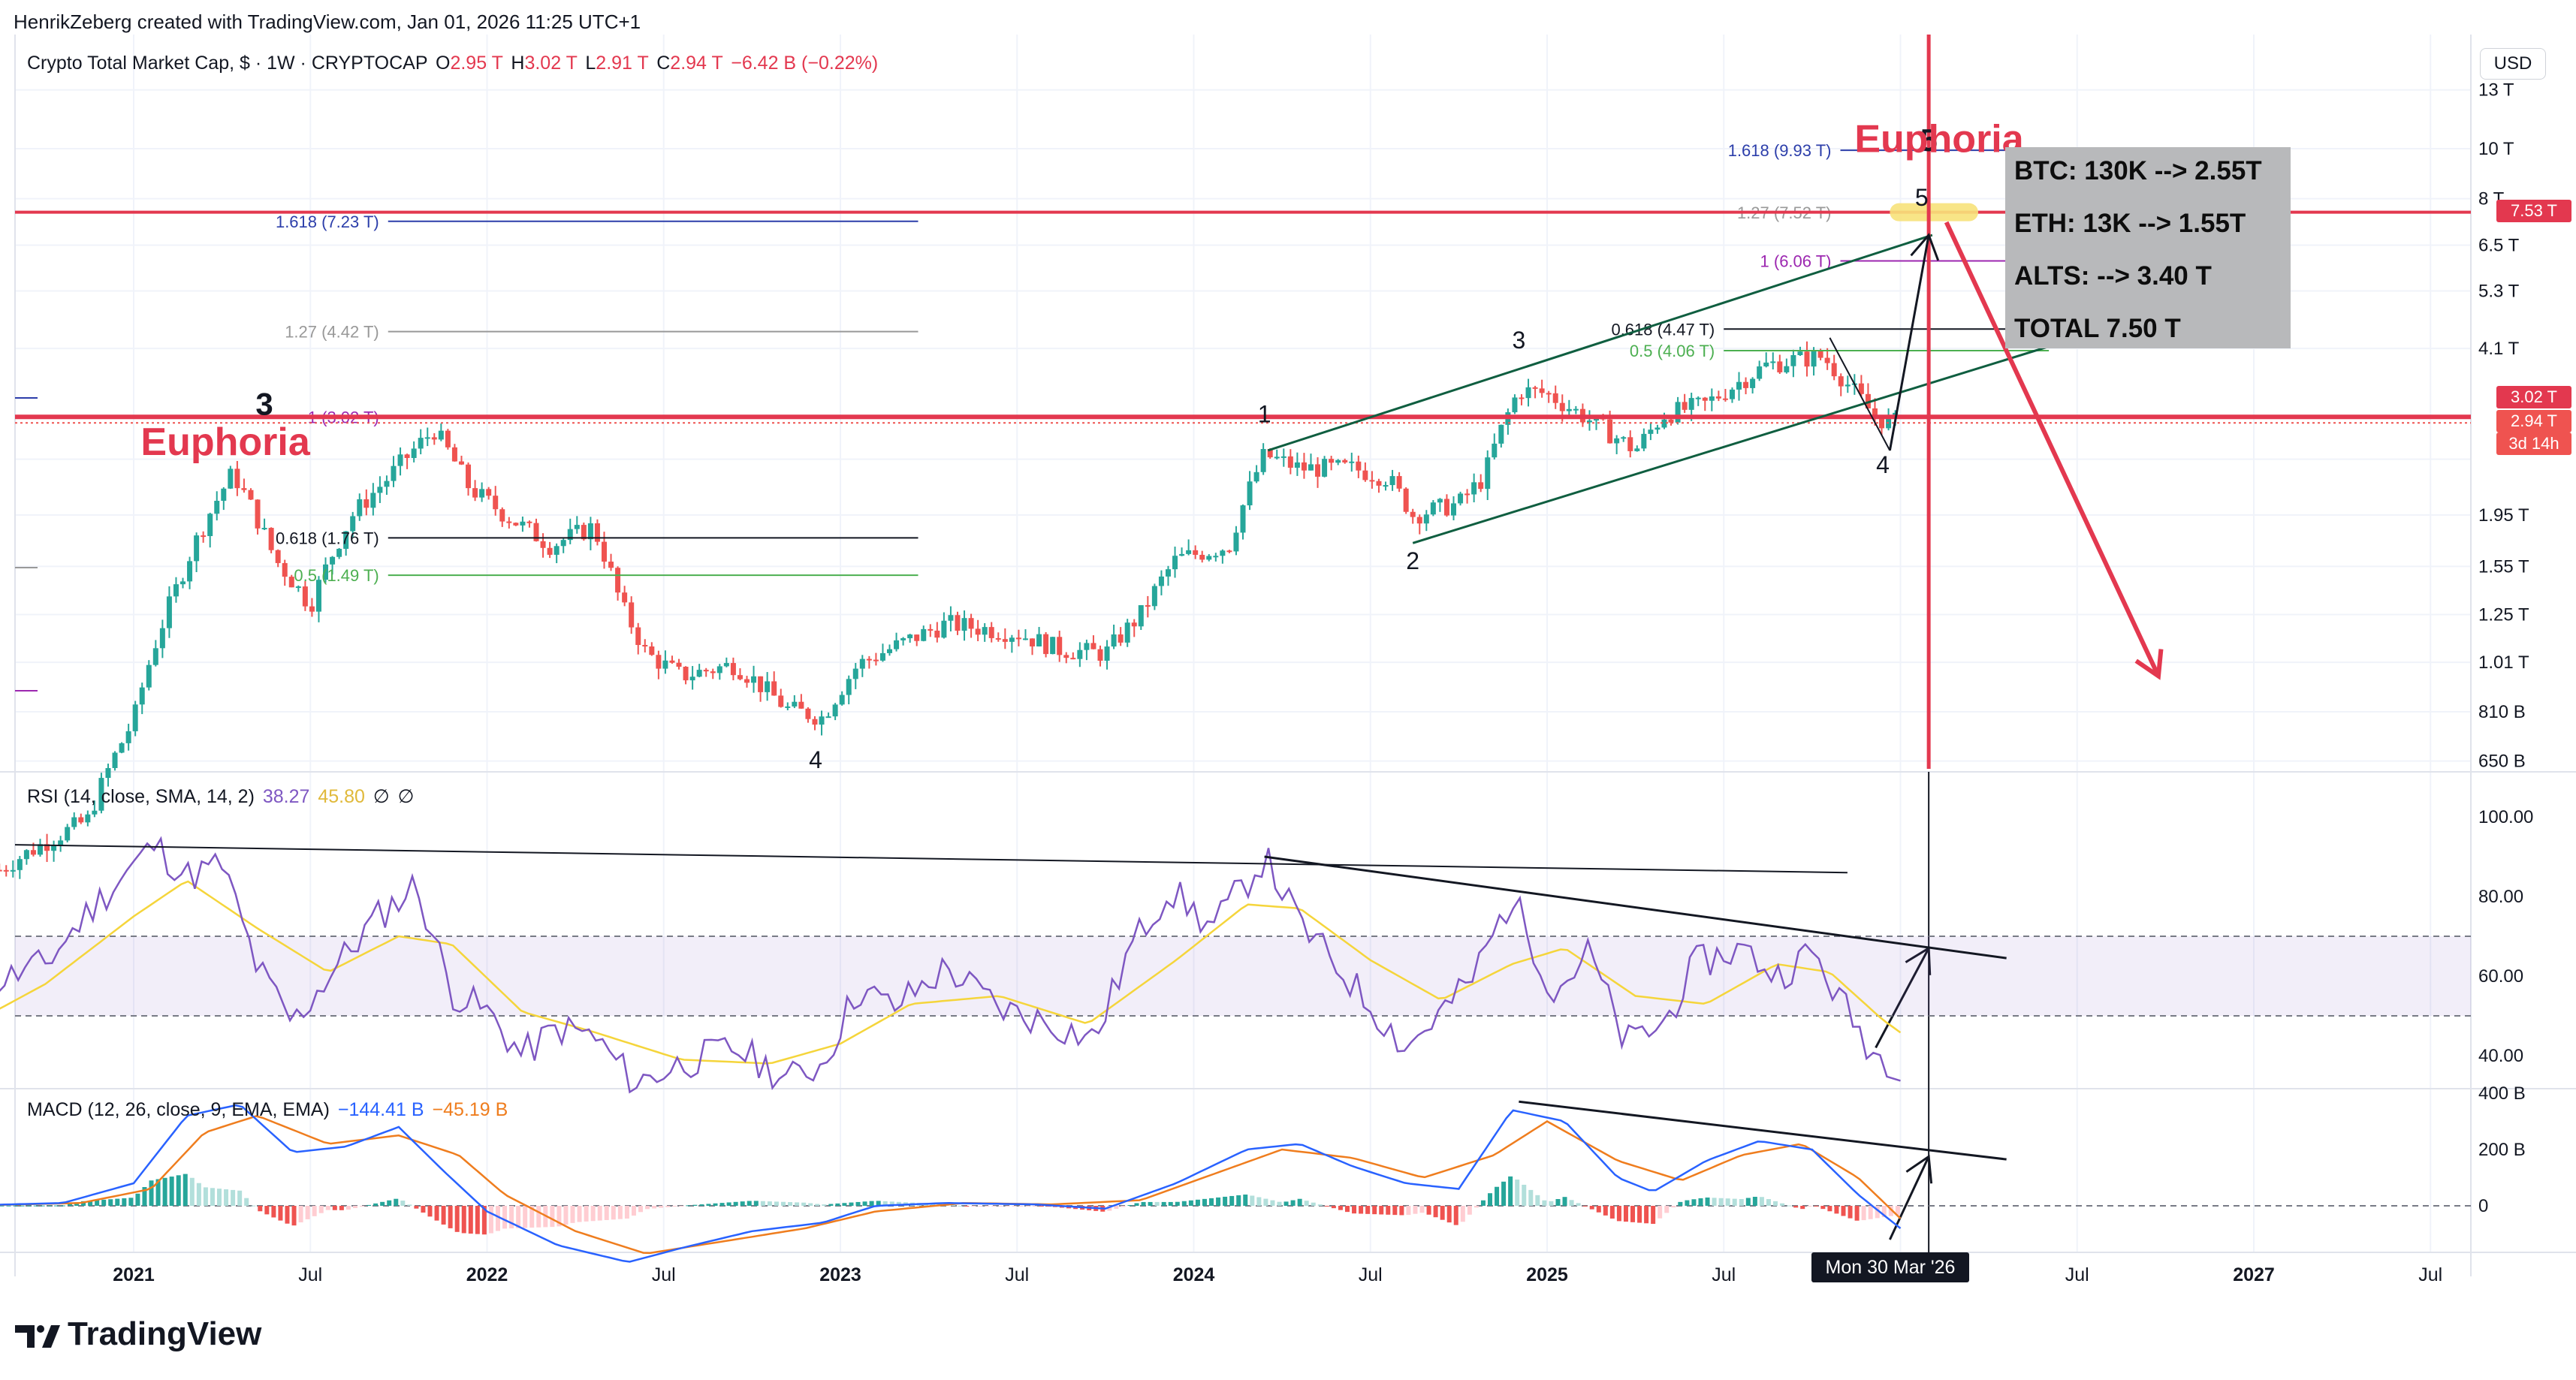  I want to click on currency-button: USD, so click(2513, 64).